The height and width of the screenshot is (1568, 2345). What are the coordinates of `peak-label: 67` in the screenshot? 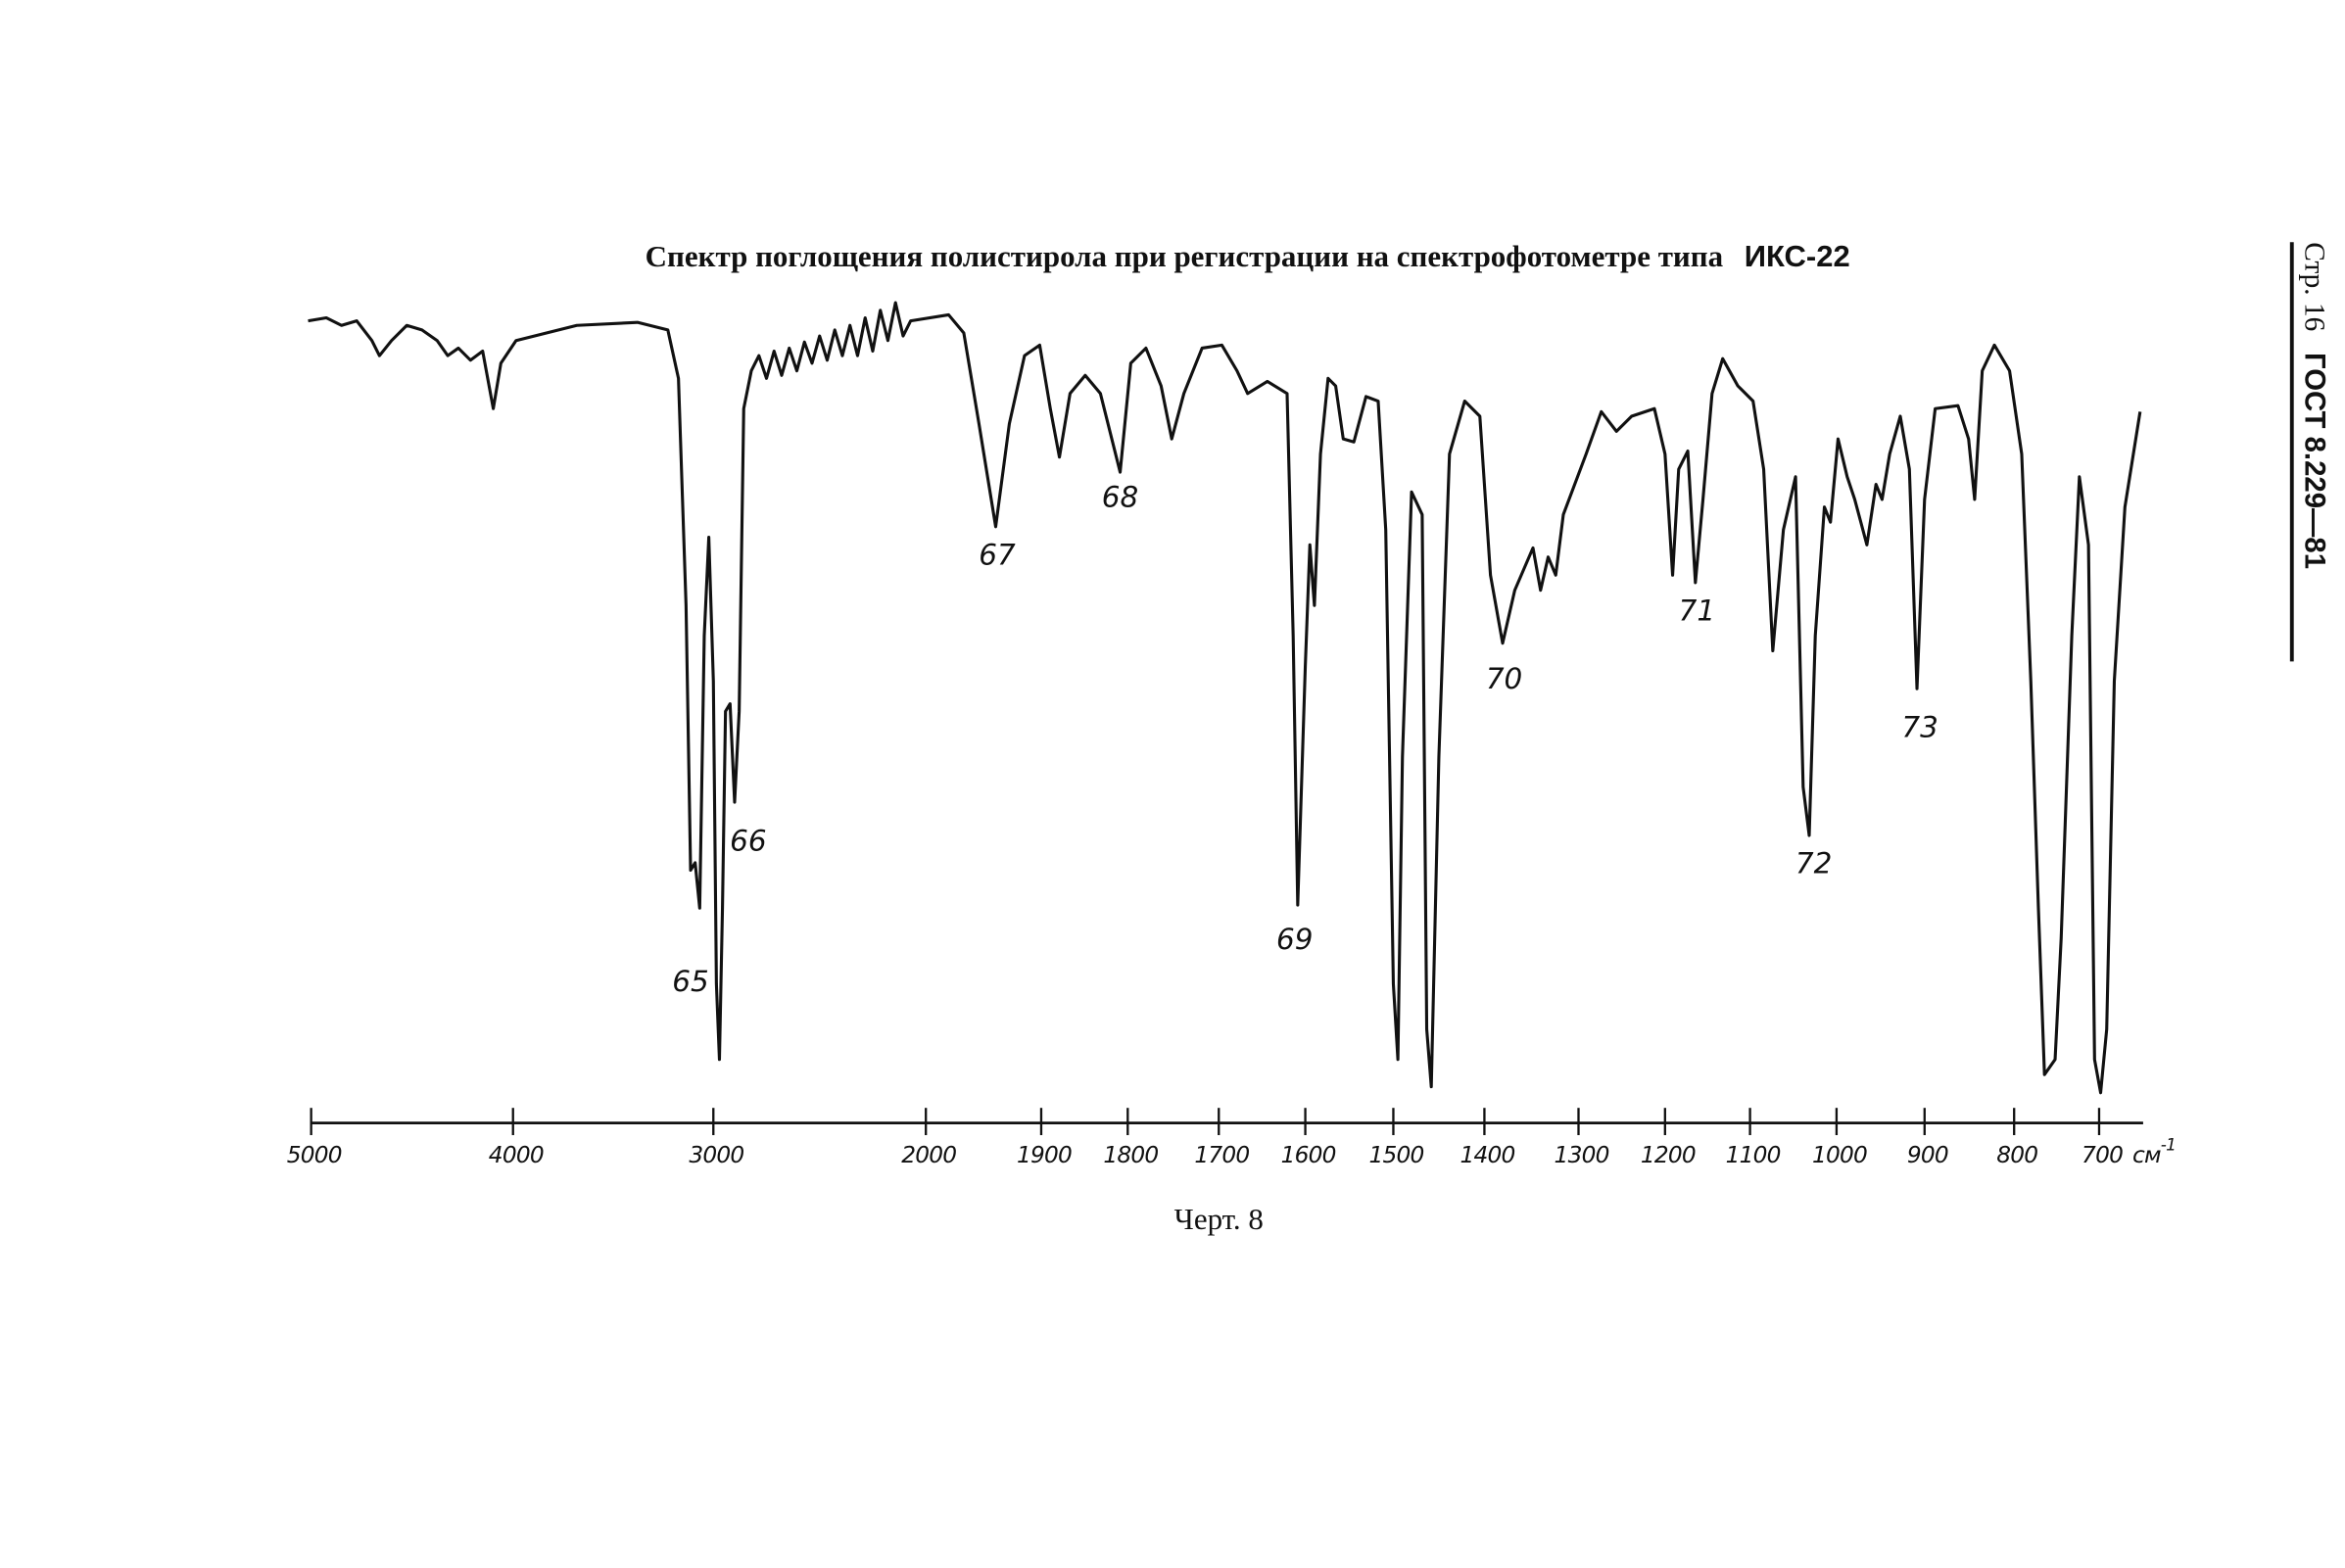 It's located at (997, 555).